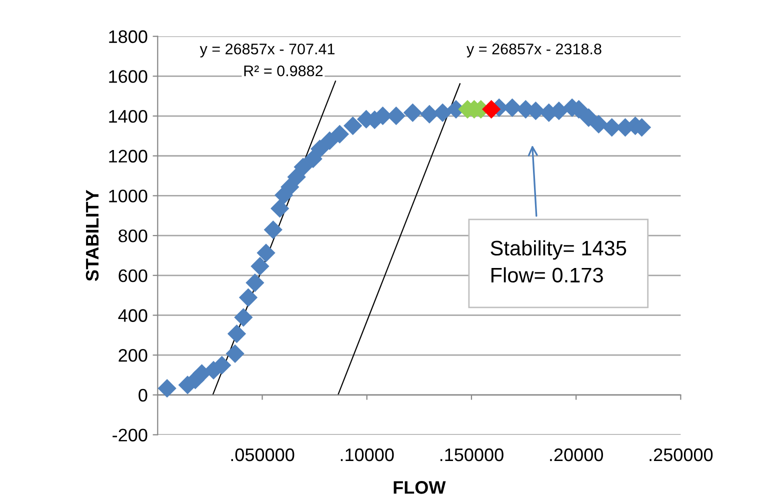 The image size is (758, 498). What do you see at coordinates (130, 435) in the screenshot?
I see `y-tick-label: -200` at bounding box center [130, 435].